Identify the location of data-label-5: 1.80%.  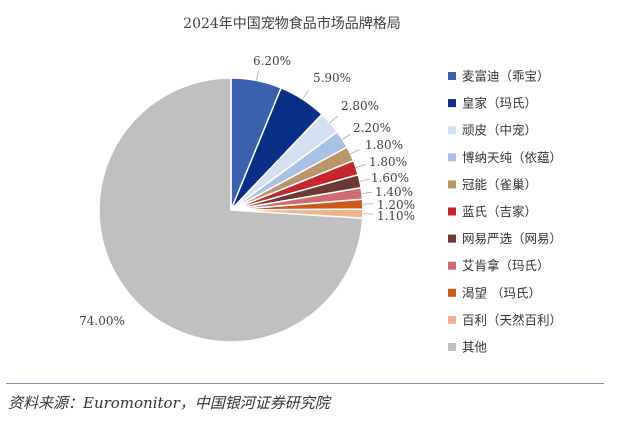
(384, 145).